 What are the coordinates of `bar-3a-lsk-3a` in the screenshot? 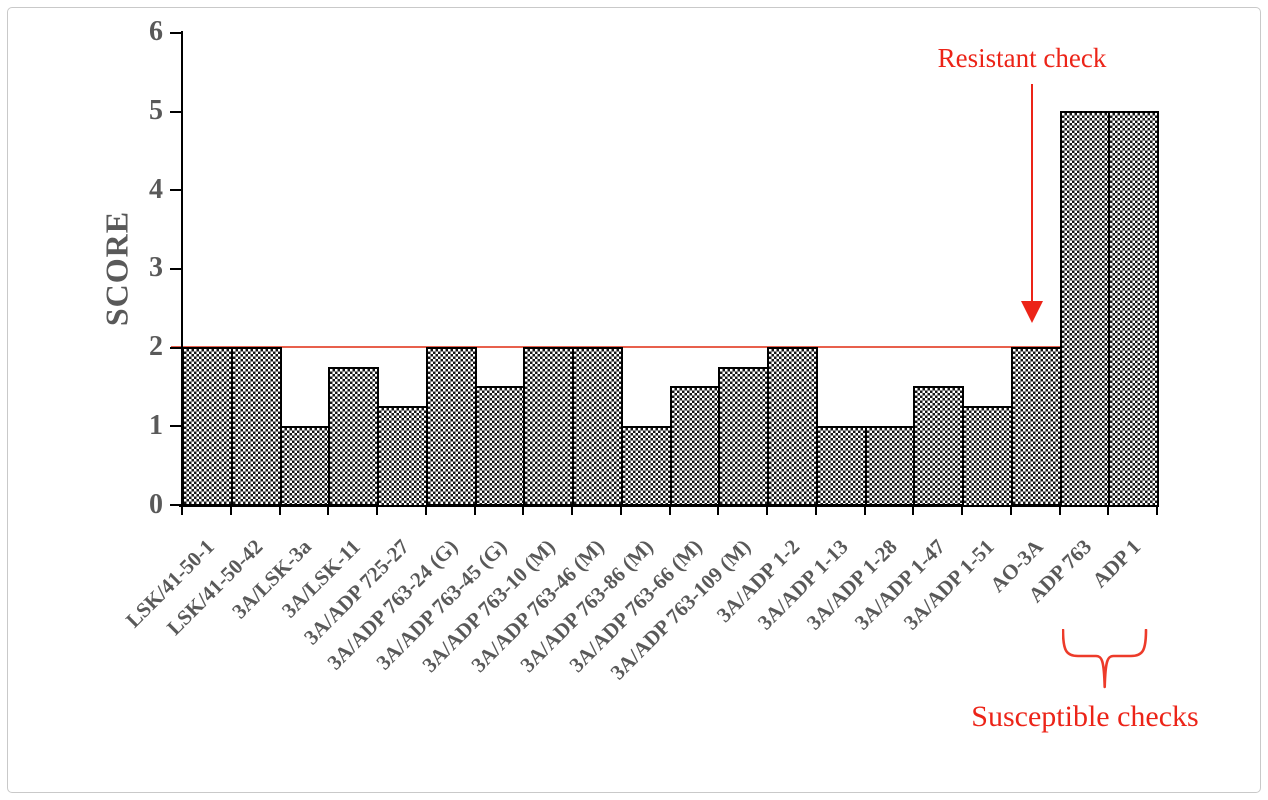 It's located at (305, 466).